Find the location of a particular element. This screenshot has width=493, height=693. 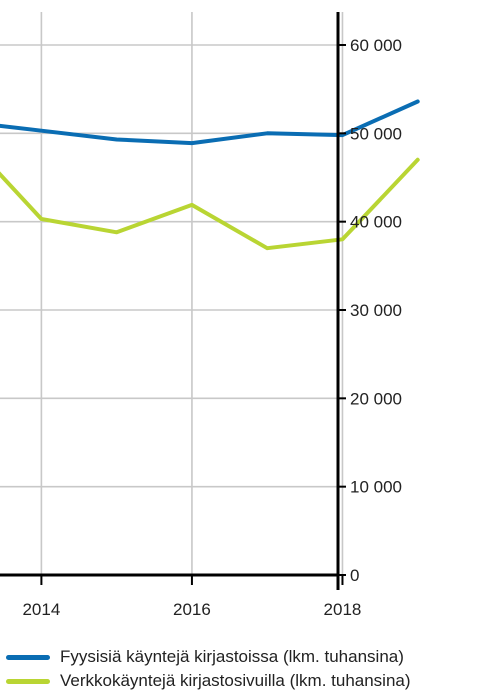

x-tick-label: 2018 is located at coordinates (343, 609).